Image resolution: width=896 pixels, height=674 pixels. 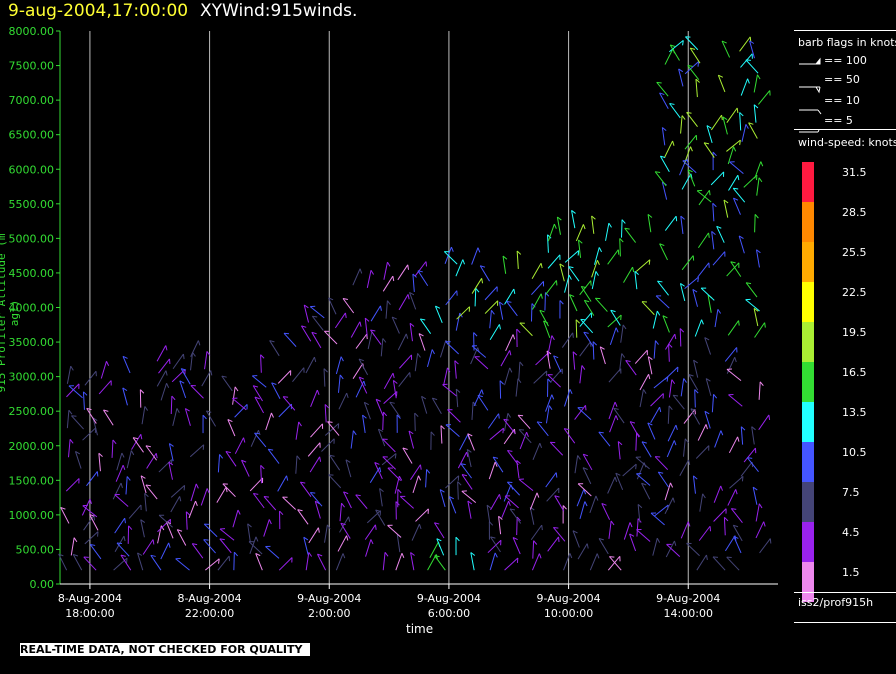 What do you see at coordinates (329, 598) in the screenshot?
I see `x-tick-date: 9-Aug-2004` at bounding box center [329, 598].